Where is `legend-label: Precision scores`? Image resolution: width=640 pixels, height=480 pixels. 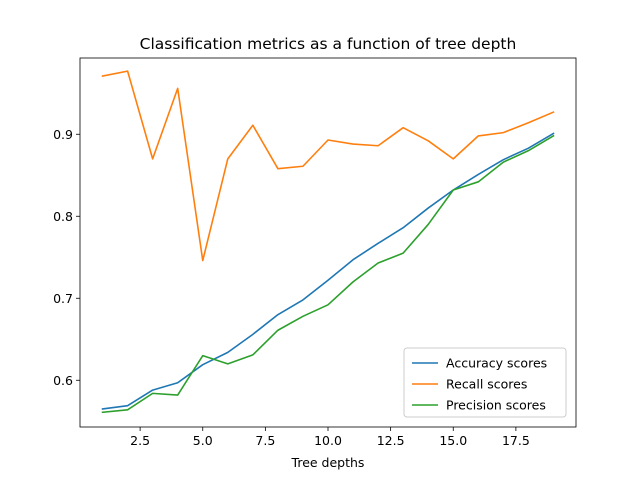 legend-label: Precision scores is located at coordinates (496, 405).